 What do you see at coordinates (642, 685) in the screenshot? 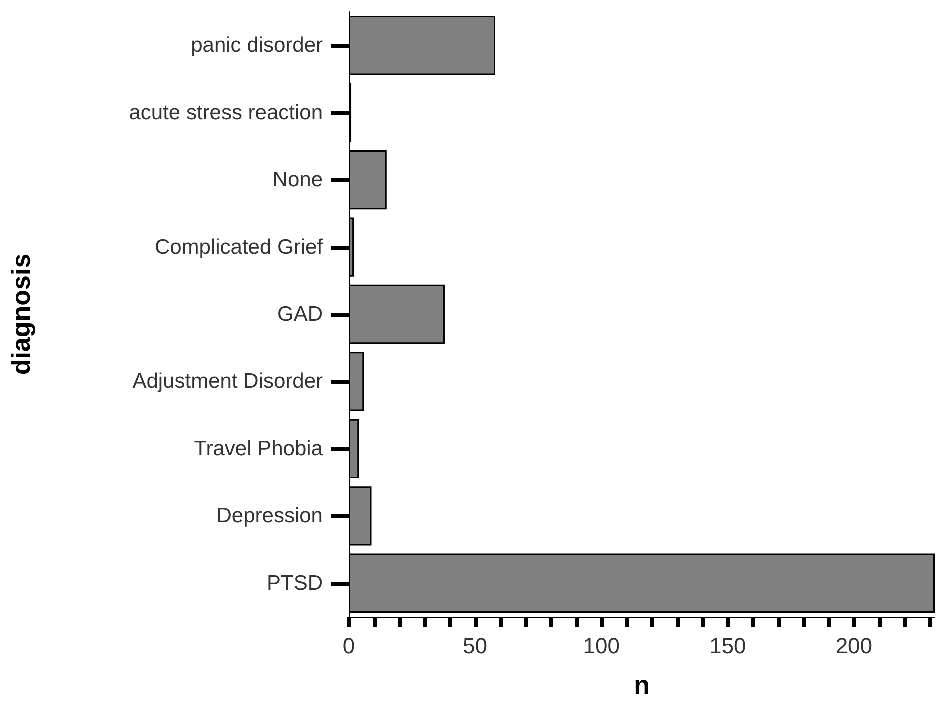
I see `x-axis-title: n` at bounding box center [642, 685].